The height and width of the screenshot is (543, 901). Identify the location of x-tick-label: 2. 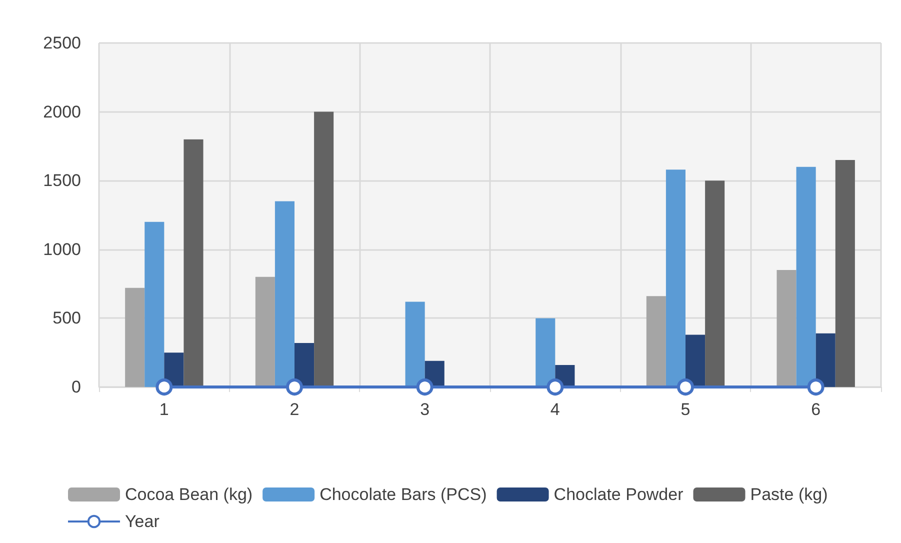
(295, 409).